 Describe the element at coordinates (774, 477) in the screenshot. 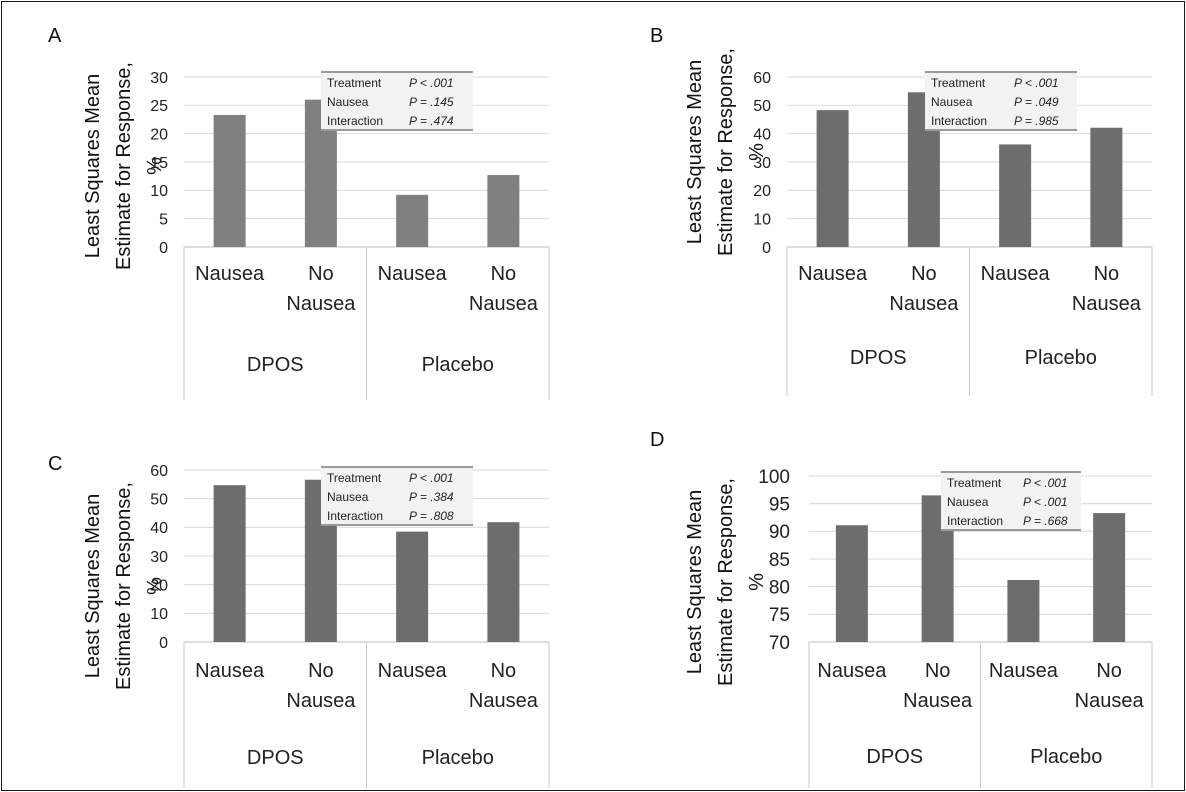

I see `panel-d-y-tick-label: 100` at that location.